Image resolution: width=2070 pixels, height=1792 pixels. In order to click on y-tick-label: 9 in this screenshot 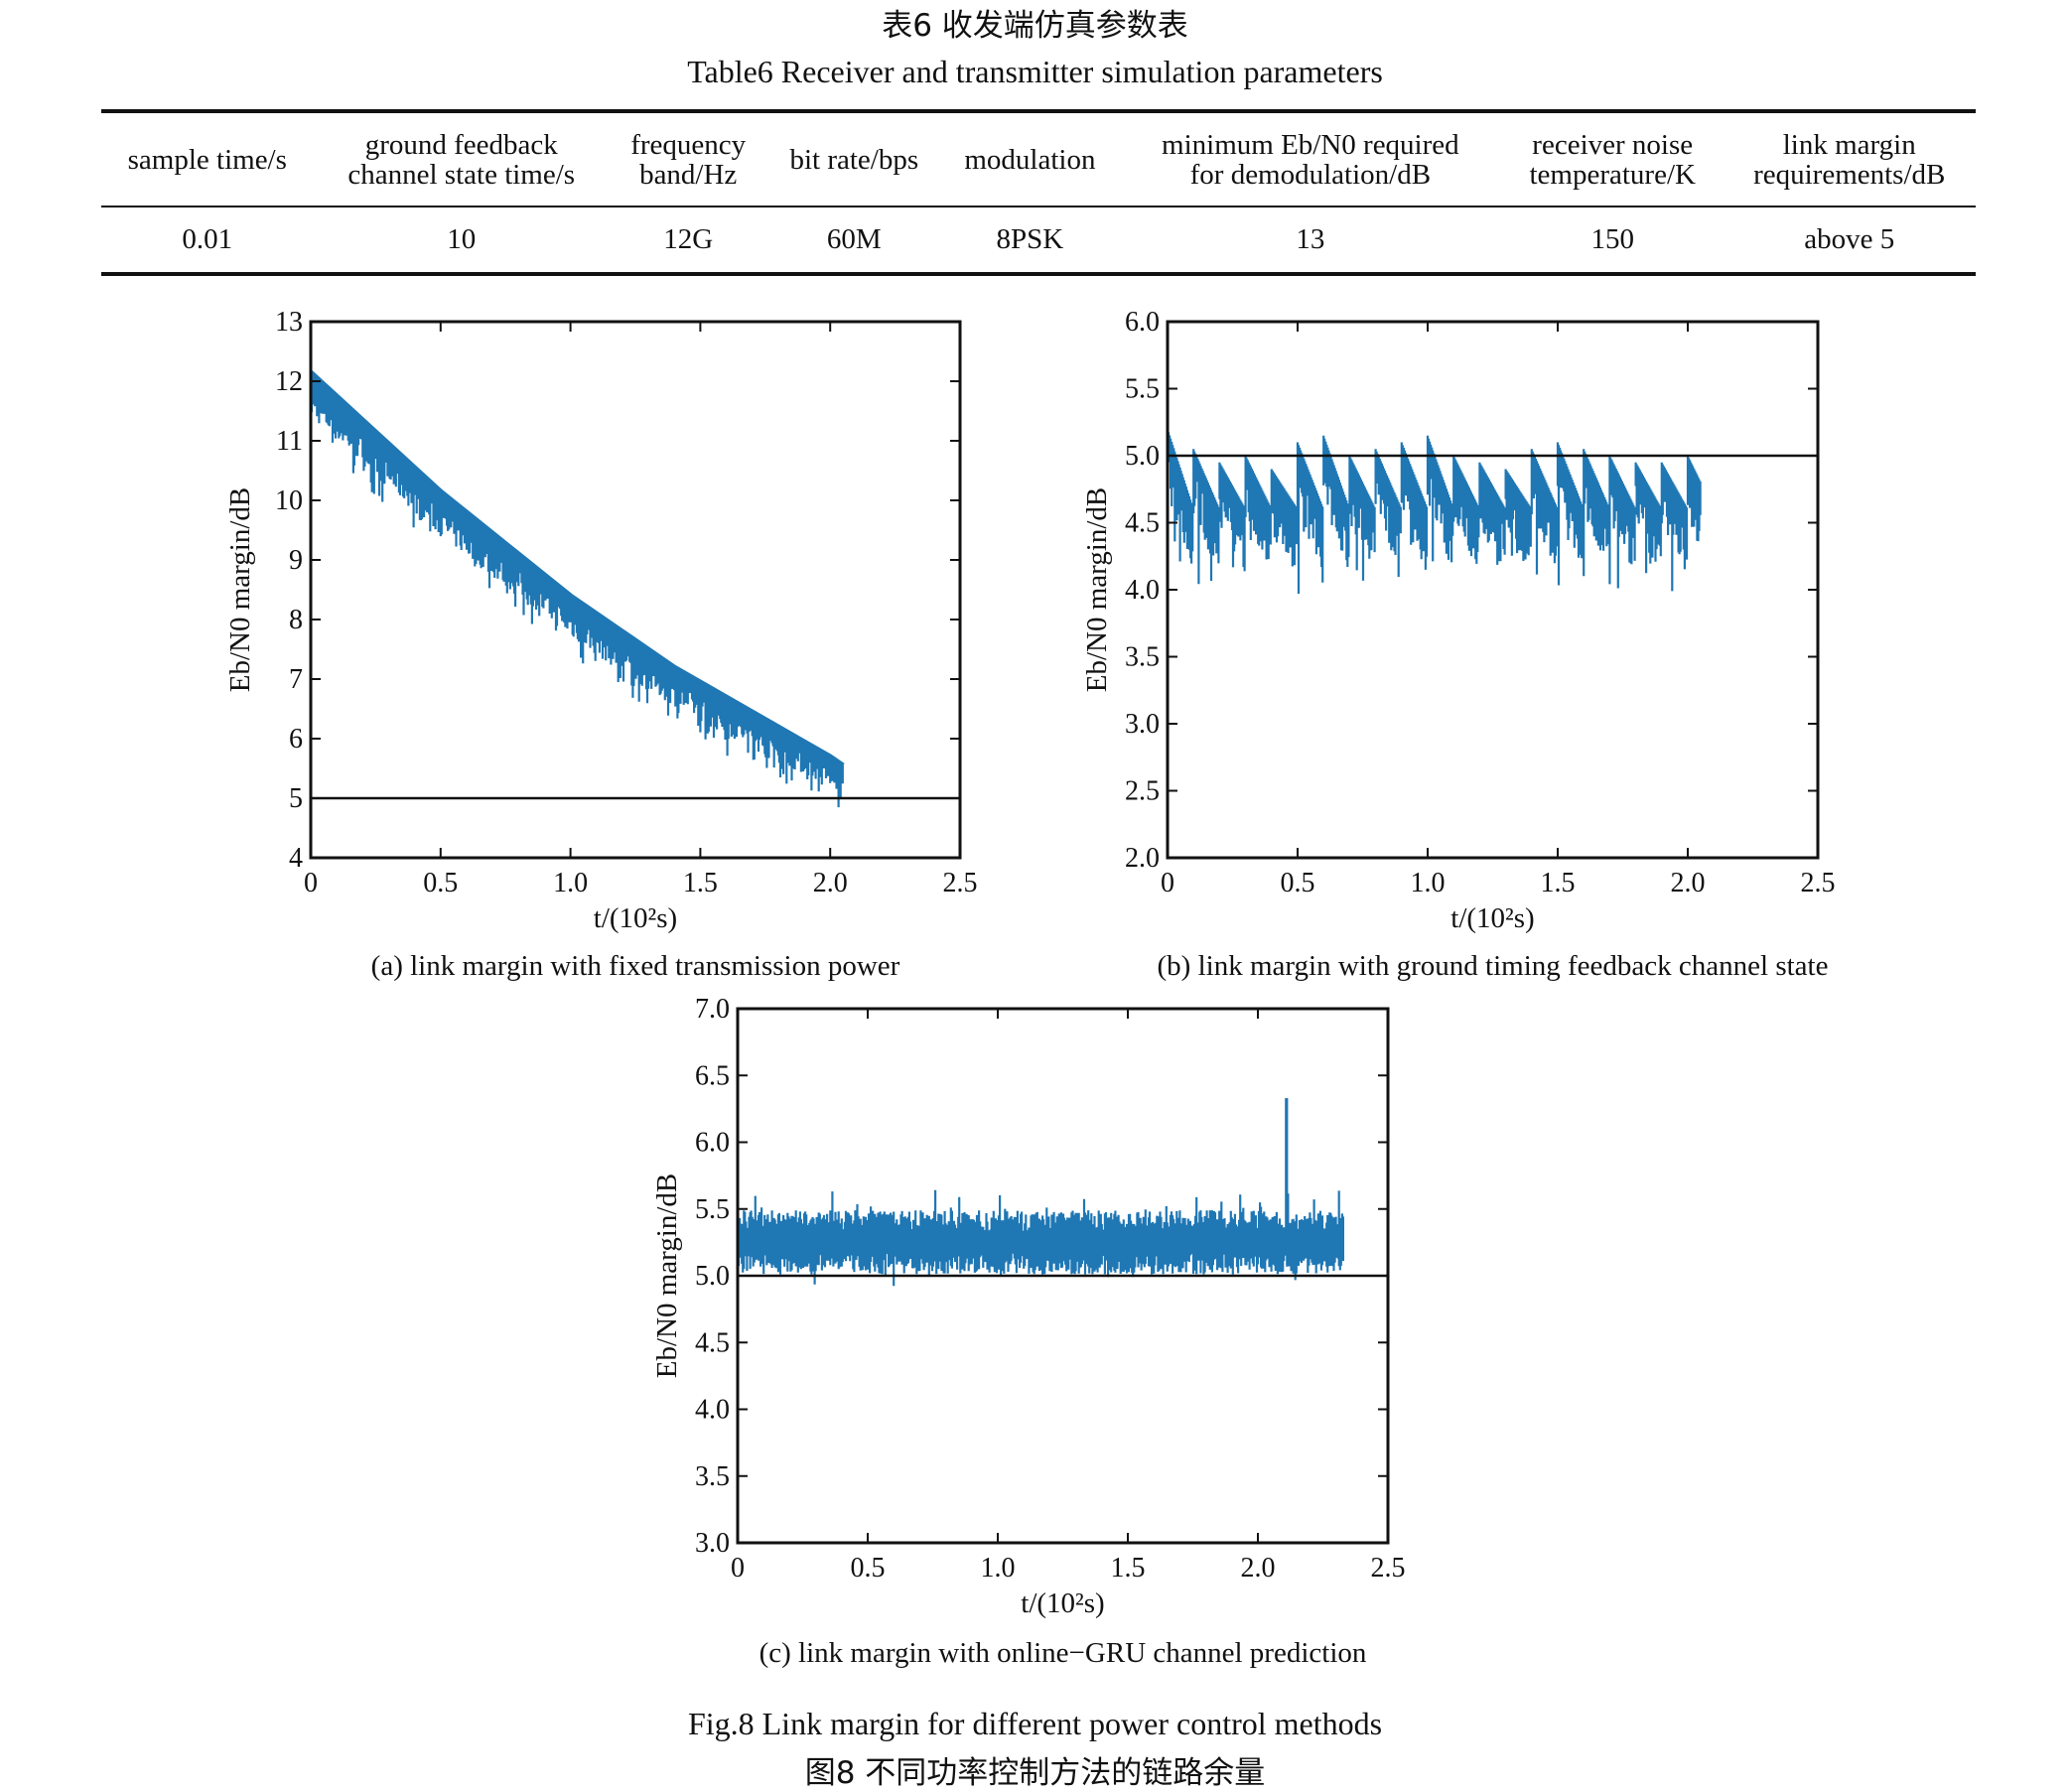, I will do `click(296, 560)`.